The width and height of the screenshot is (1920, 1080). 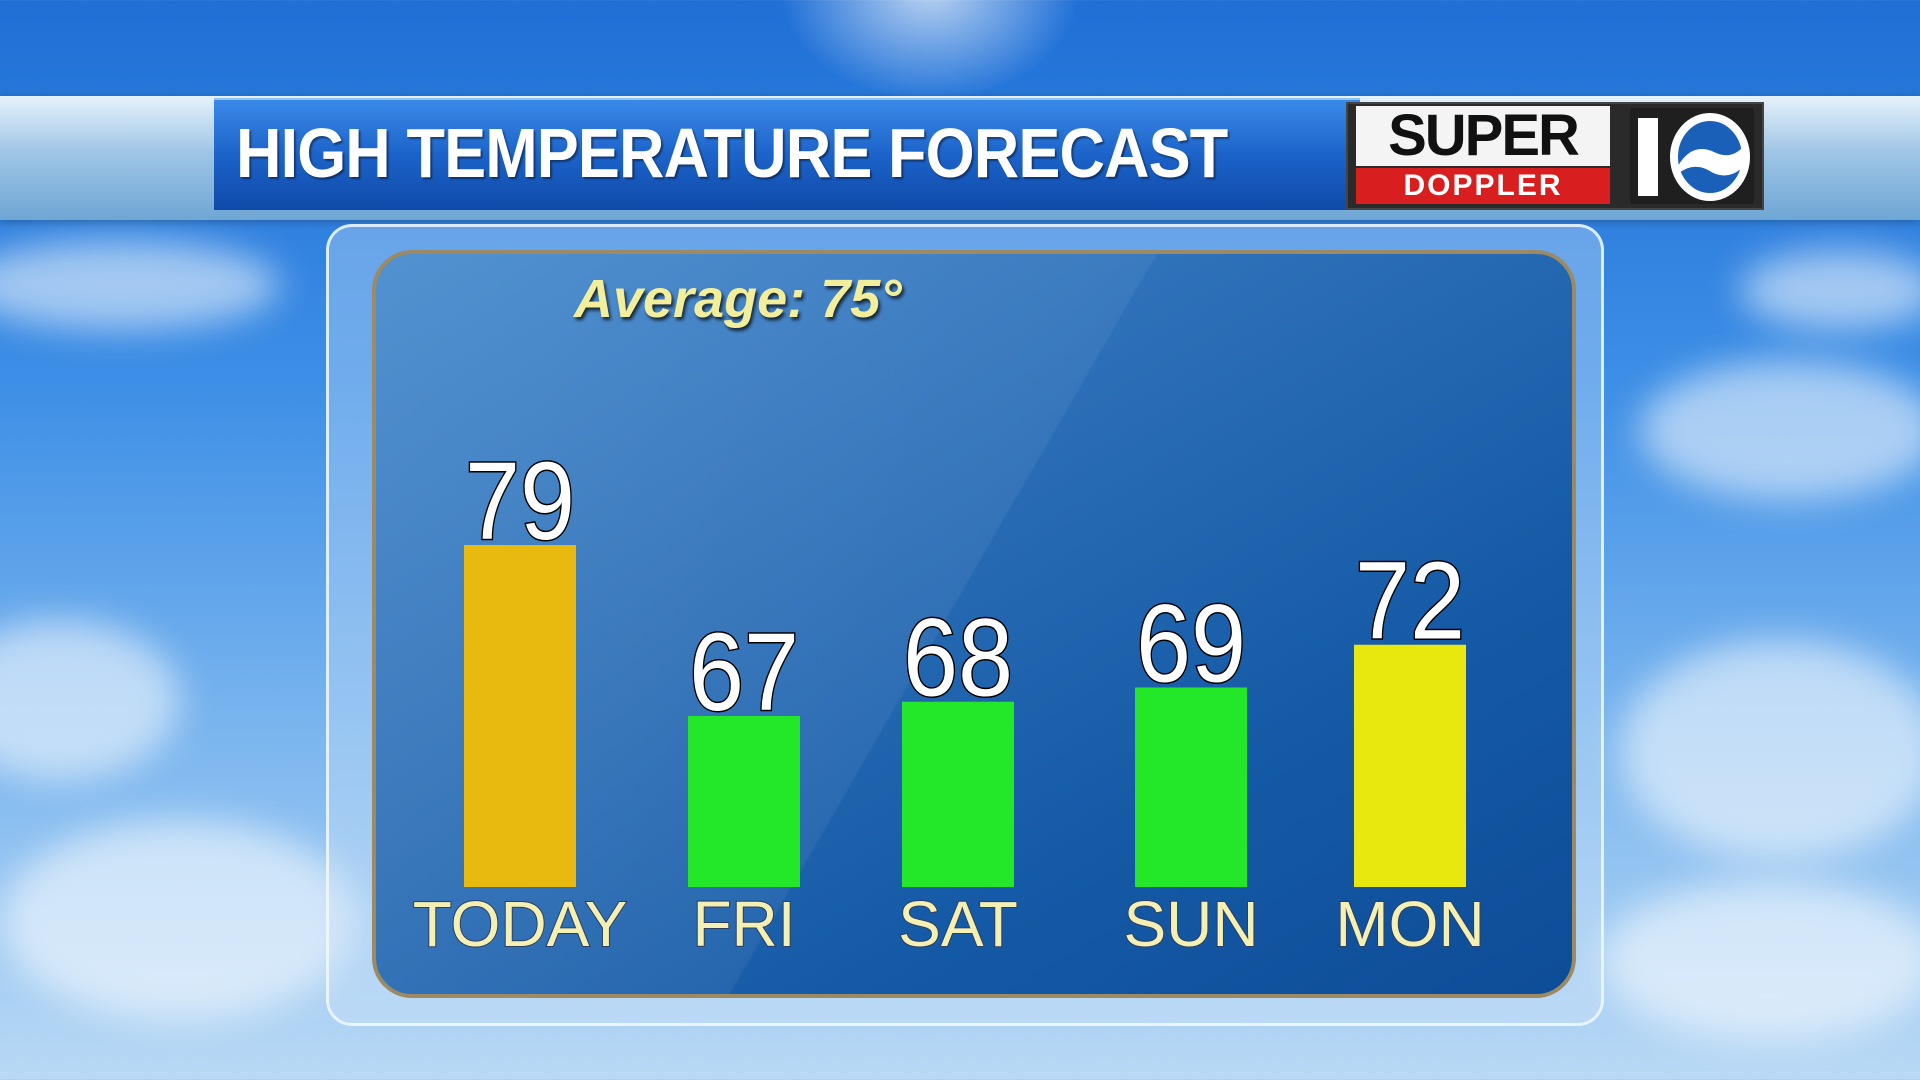 What do you see at coordinates (520, 716) in the screenshot?
I see `bar-today` at bounding box center [520, 716].